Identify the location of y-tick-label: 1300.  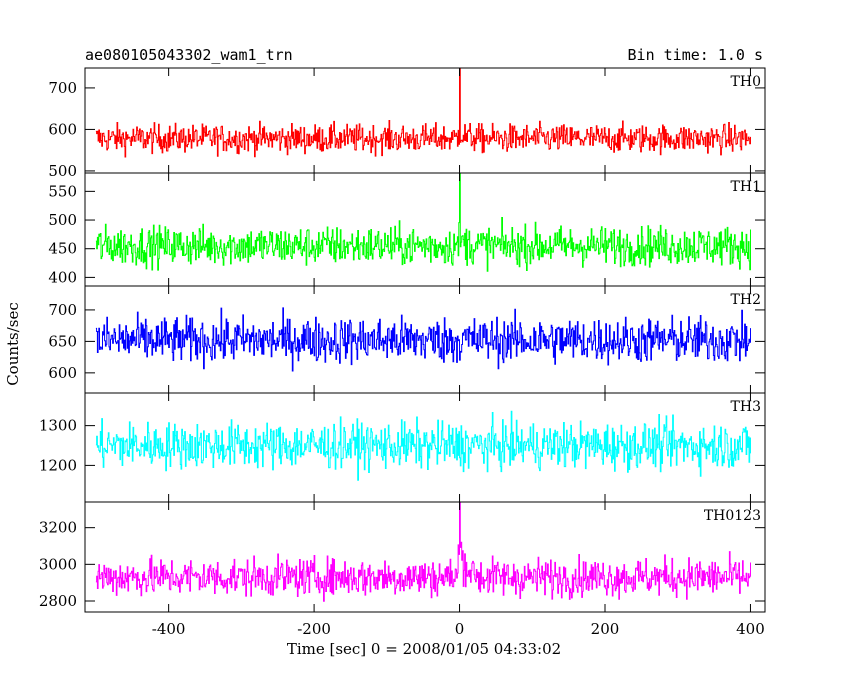
(58, 426).